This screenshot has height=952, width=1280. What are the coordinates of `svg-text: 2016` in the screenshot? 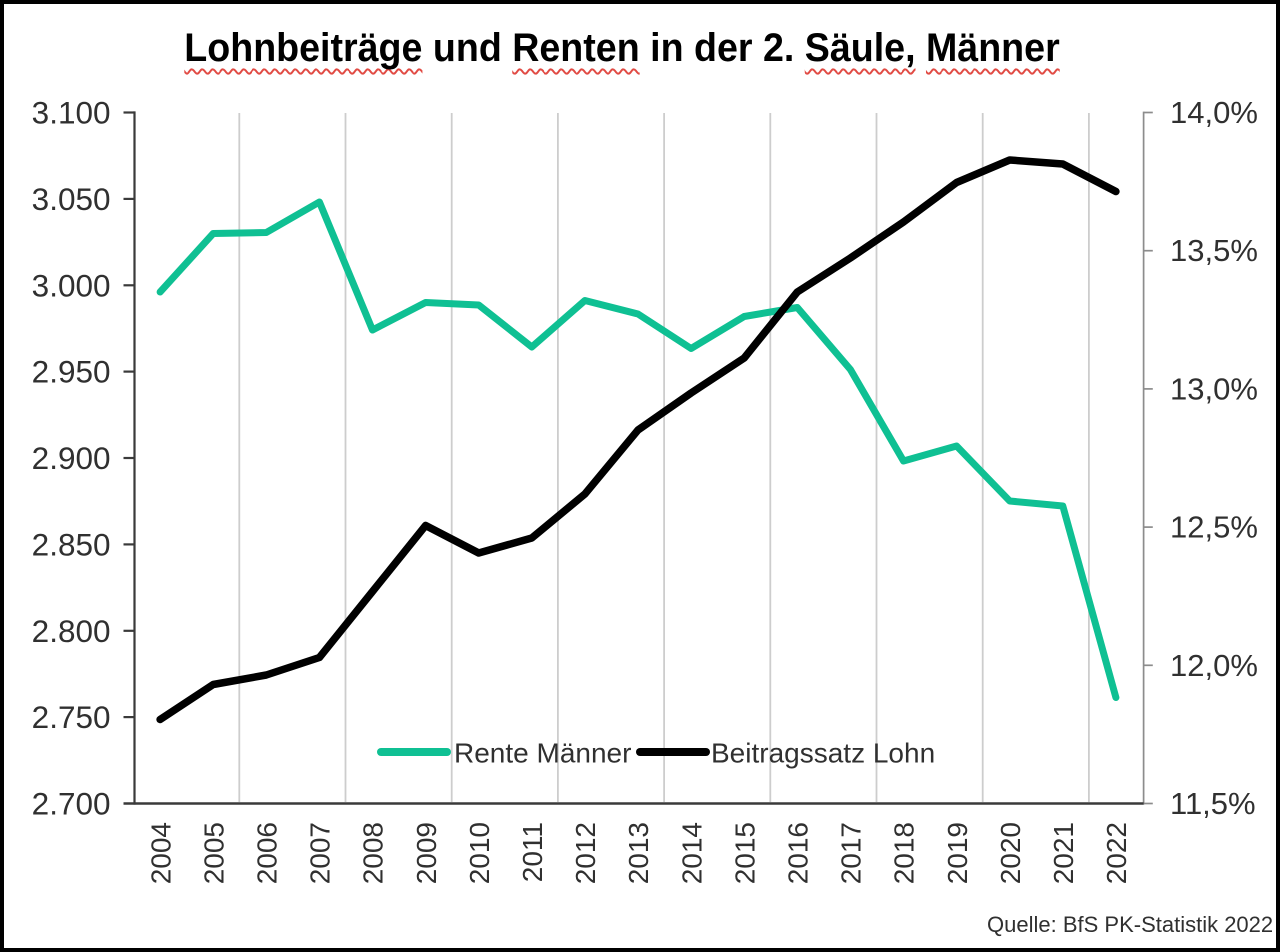 It's located at (798, 853).